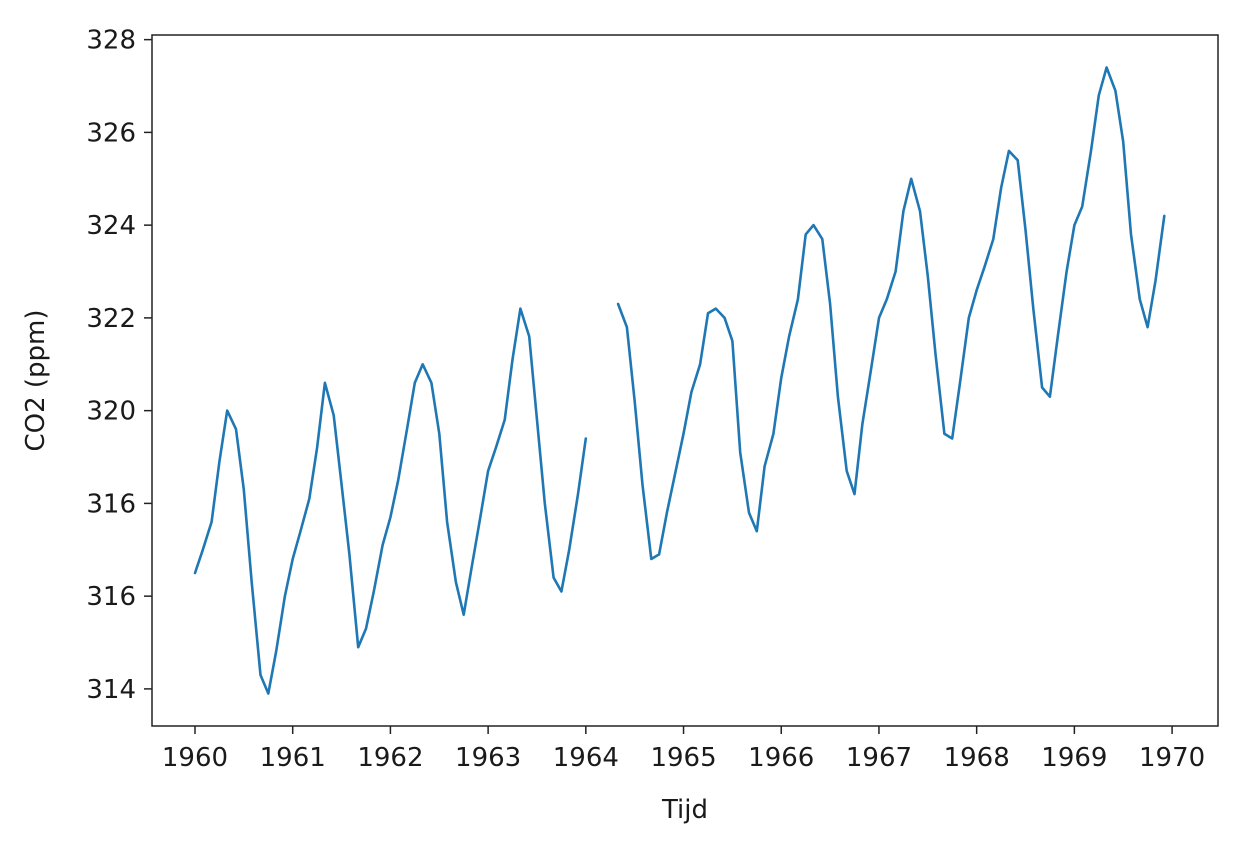  I want to click on x-tick-label: 1961, so click(293, 758).